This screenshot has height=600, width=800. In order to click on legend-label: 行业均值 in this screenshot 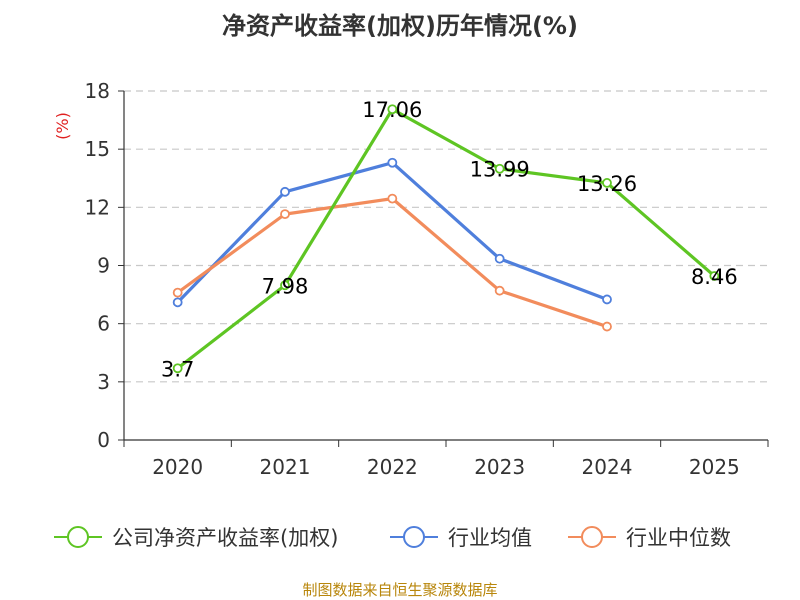, I will do `click(490, 538)`.